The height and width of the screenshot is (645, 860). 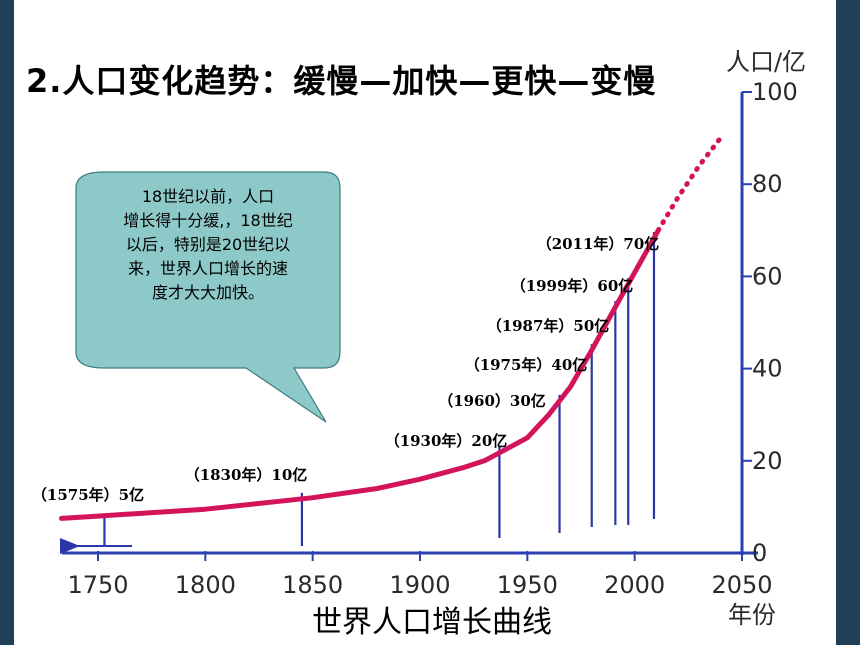 What do you see at coordinates (88, 495) in the screenshot?
I see `point-annotation-label: （1575年）5亿` at bounding box center [88, 495].